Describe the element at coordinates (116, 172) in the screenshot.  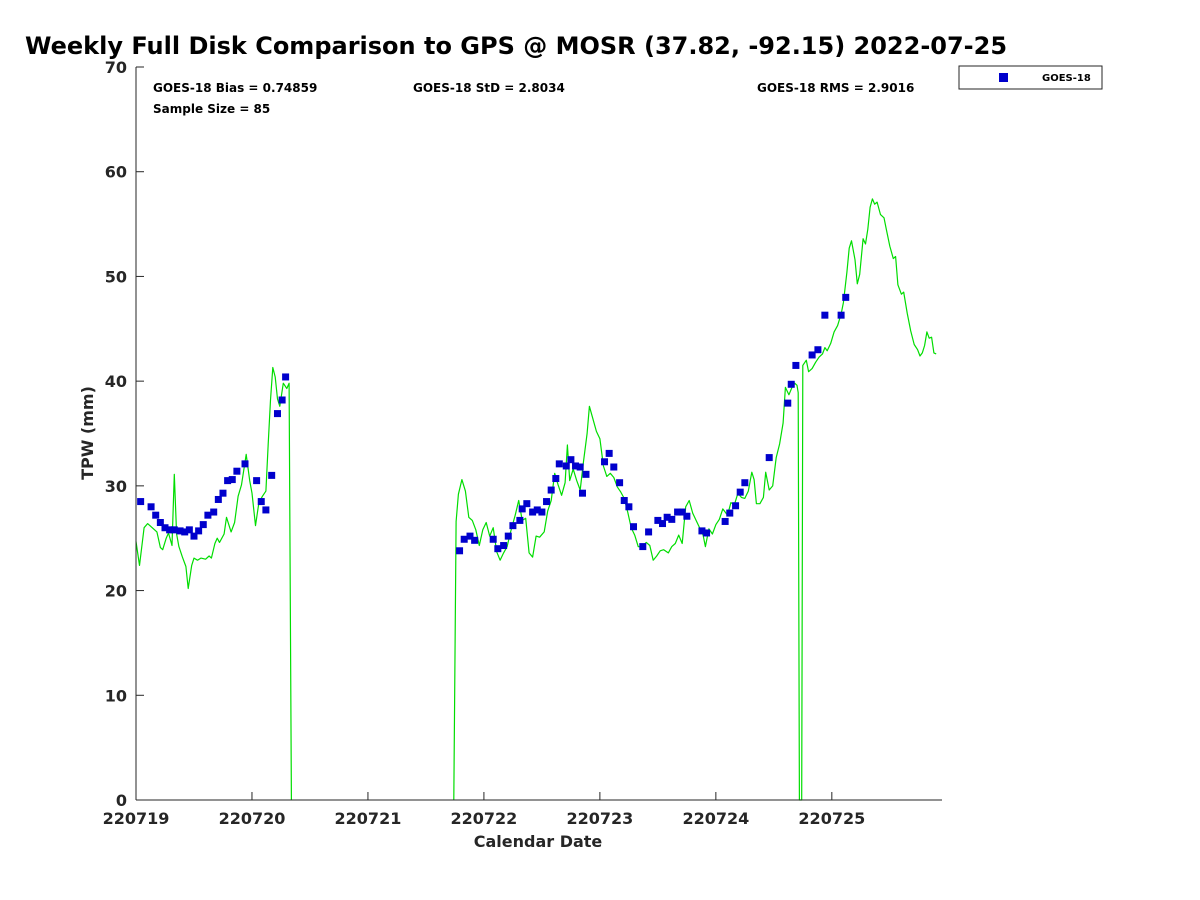
I see `y-tick-label: 60` at that location.